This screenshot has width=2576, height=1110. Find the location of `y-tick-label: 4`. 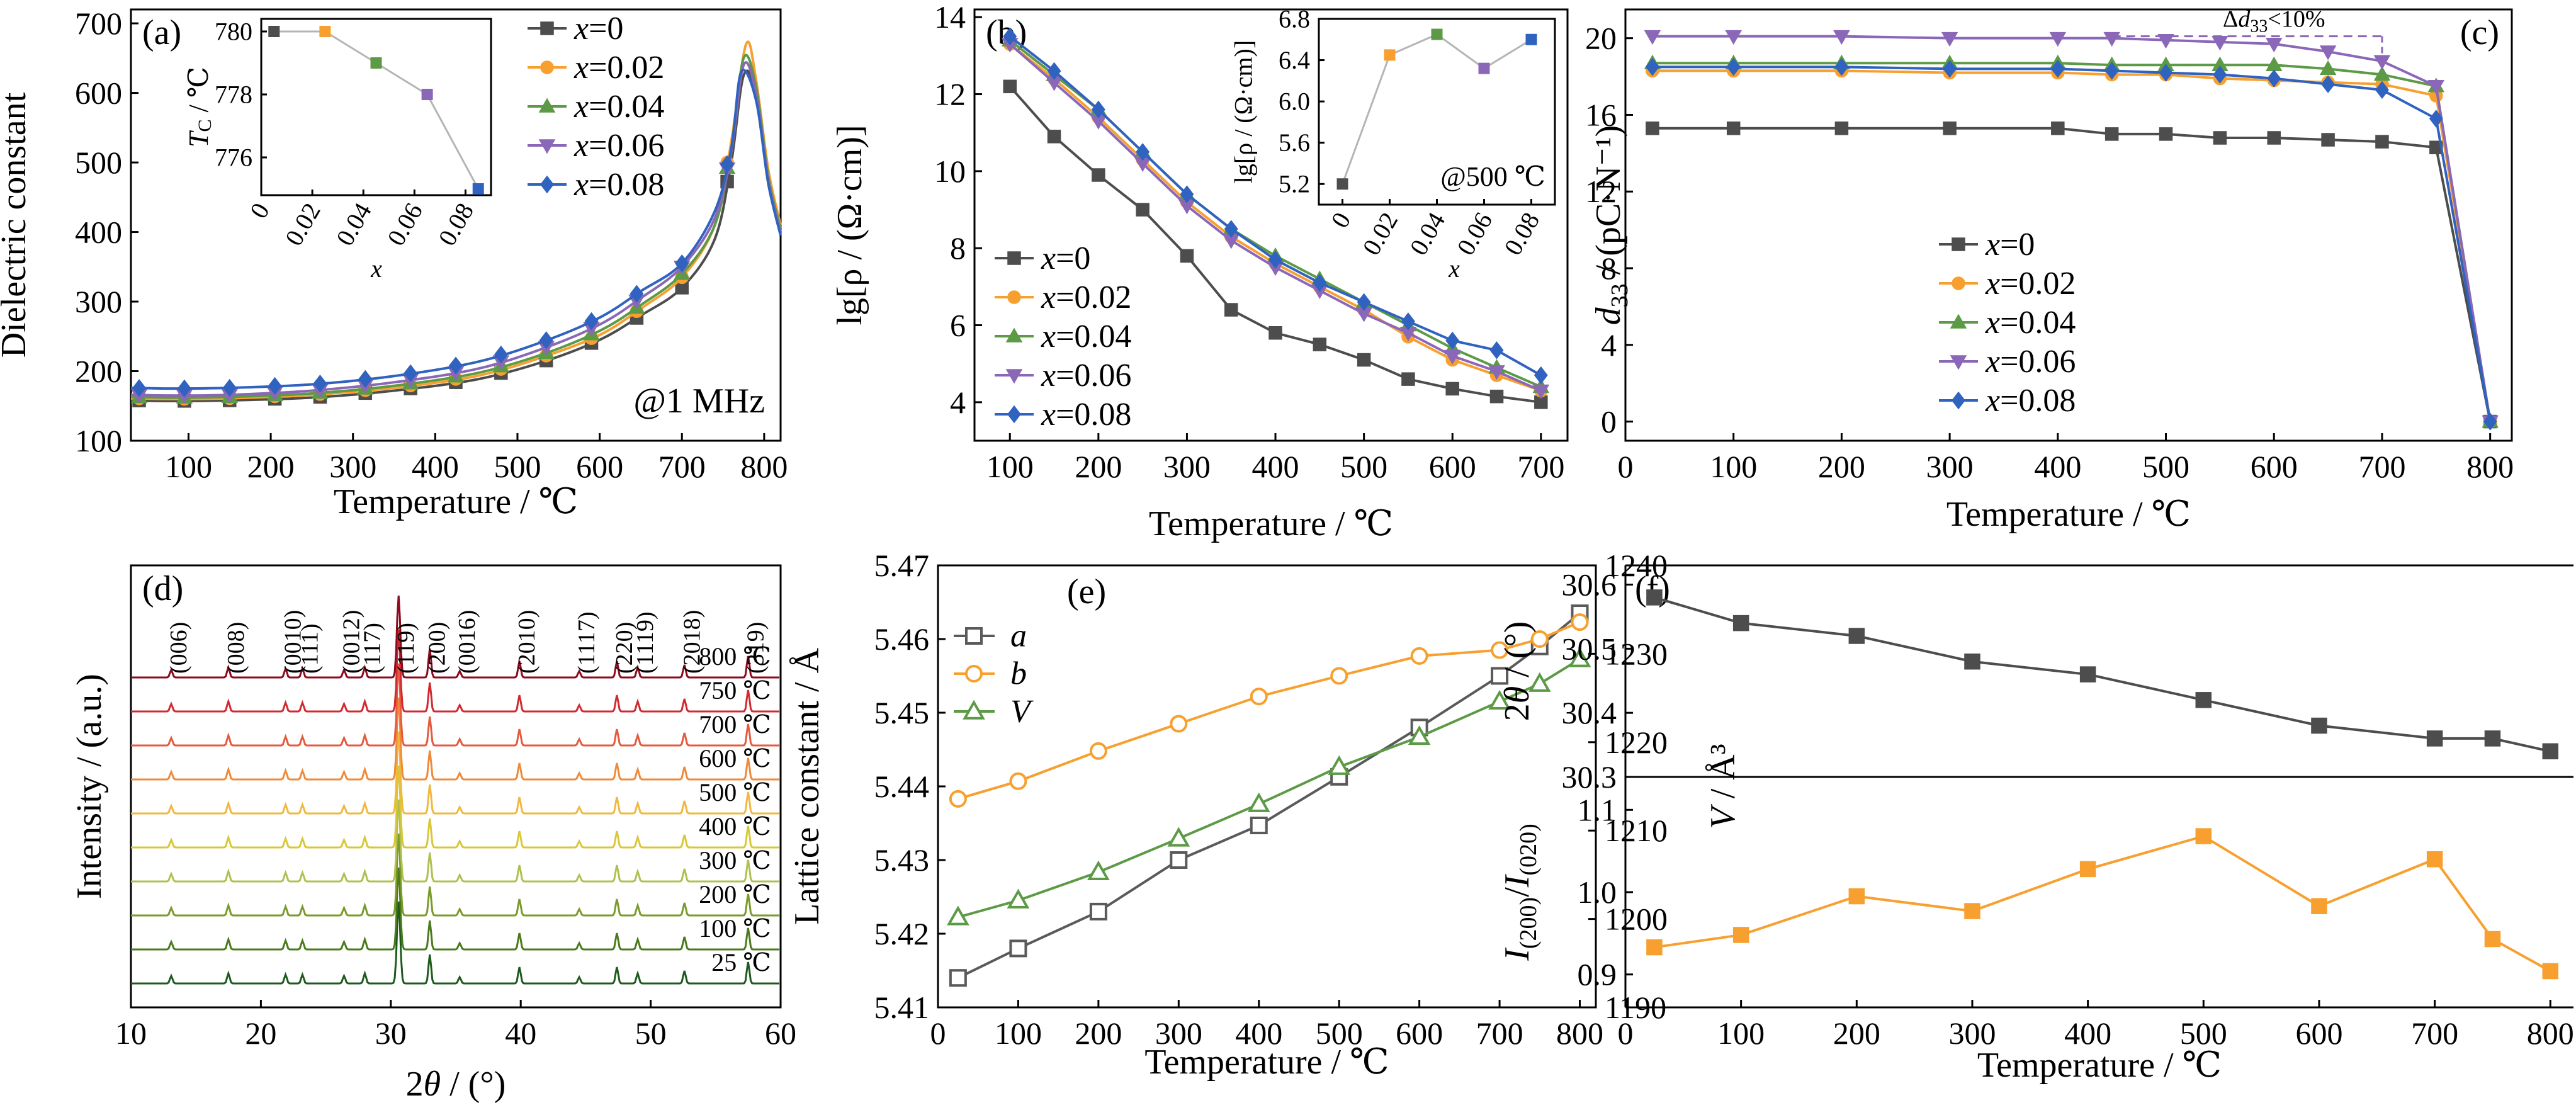

y-tick-label: 4 is located at coordinates (958, 402).